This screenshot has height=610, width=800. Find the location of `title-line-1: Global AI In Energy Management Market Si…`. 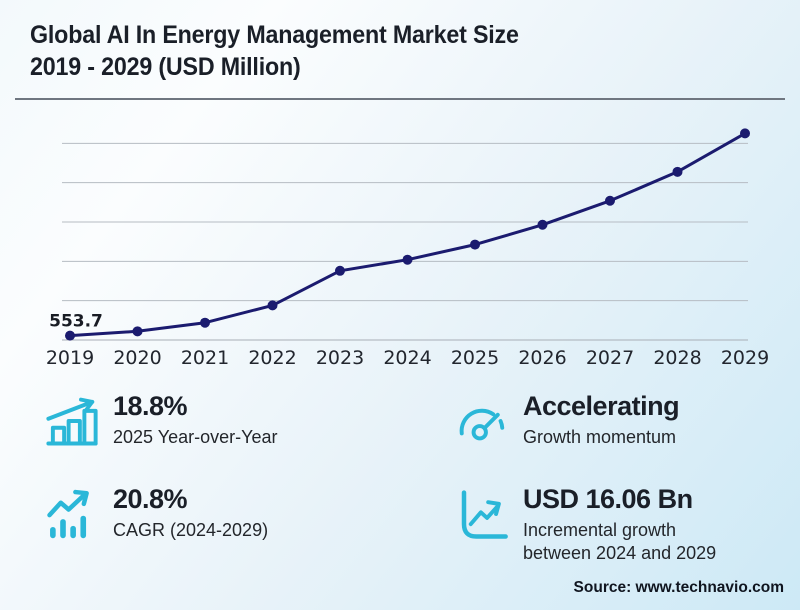

title-line-1: Global AI In Energy Management Market Si… is located at coordinates (274, 35).